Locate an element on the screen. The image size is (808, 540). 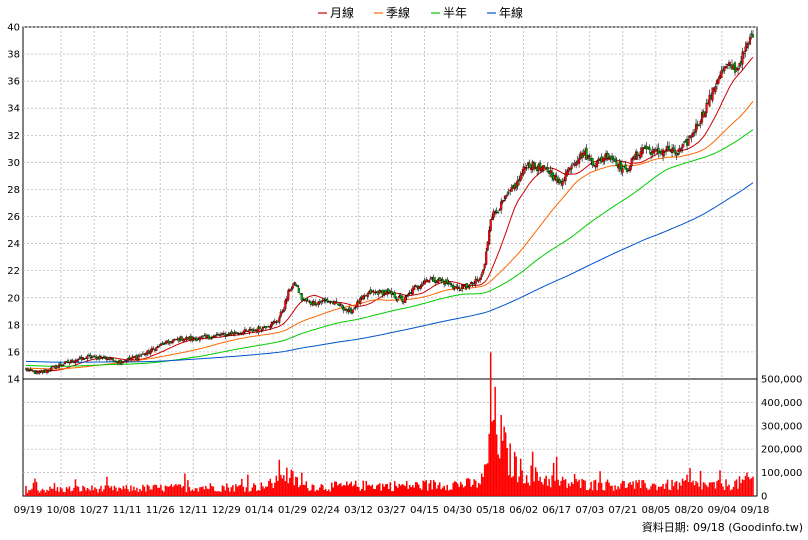
price-tick-label: 38 is located at coordinates (13, 55).